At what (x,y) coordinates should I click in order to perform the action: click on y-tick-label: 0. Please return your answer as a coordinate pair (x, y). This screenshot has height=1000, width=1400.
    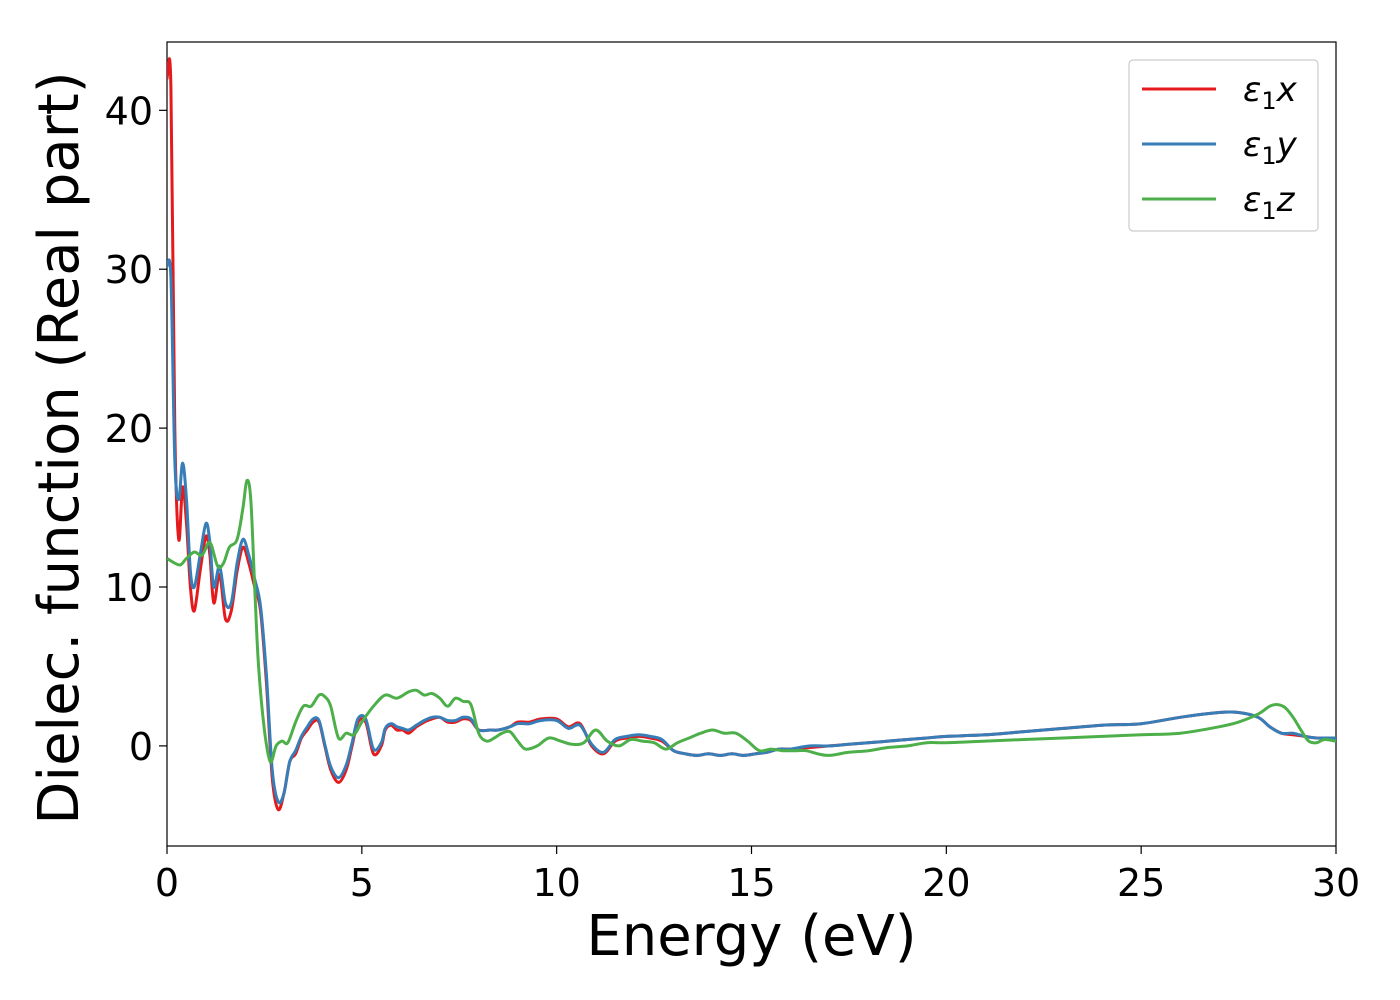
    Looking at the image, I should click on (141, 747).